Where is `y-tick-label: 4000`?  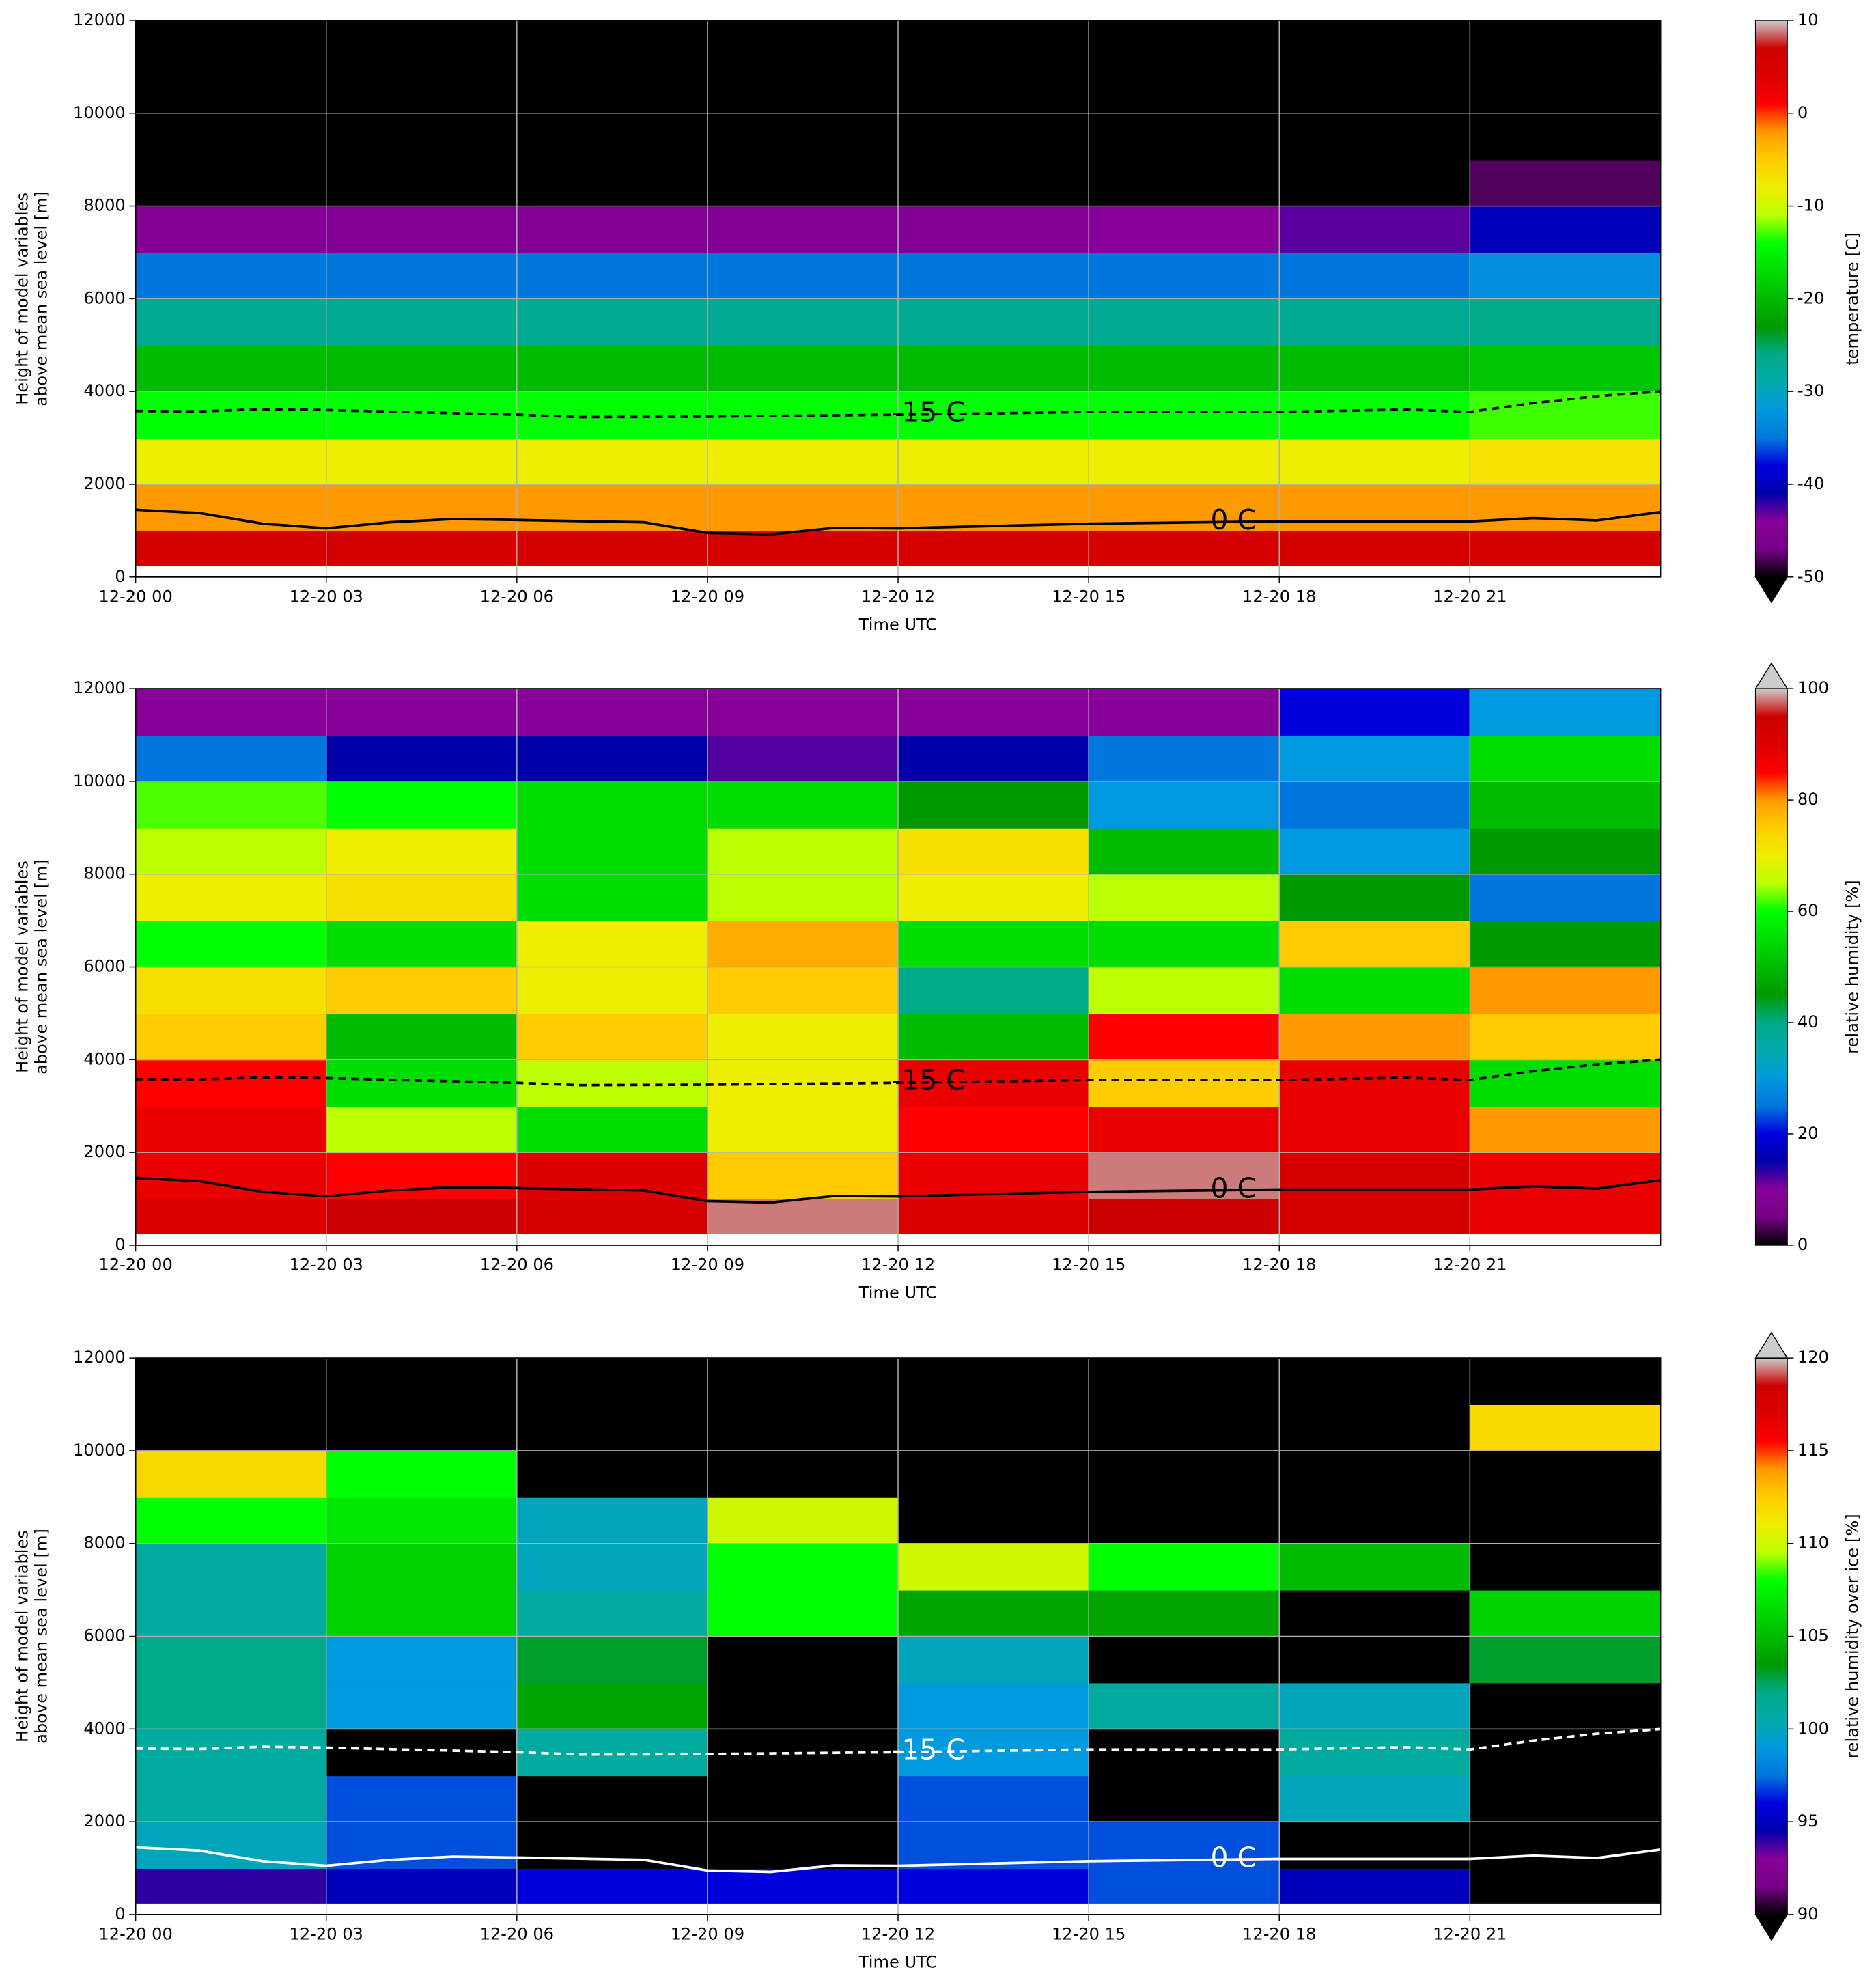
y-tick-label: 4000 is located at coordinates (104, 1058).